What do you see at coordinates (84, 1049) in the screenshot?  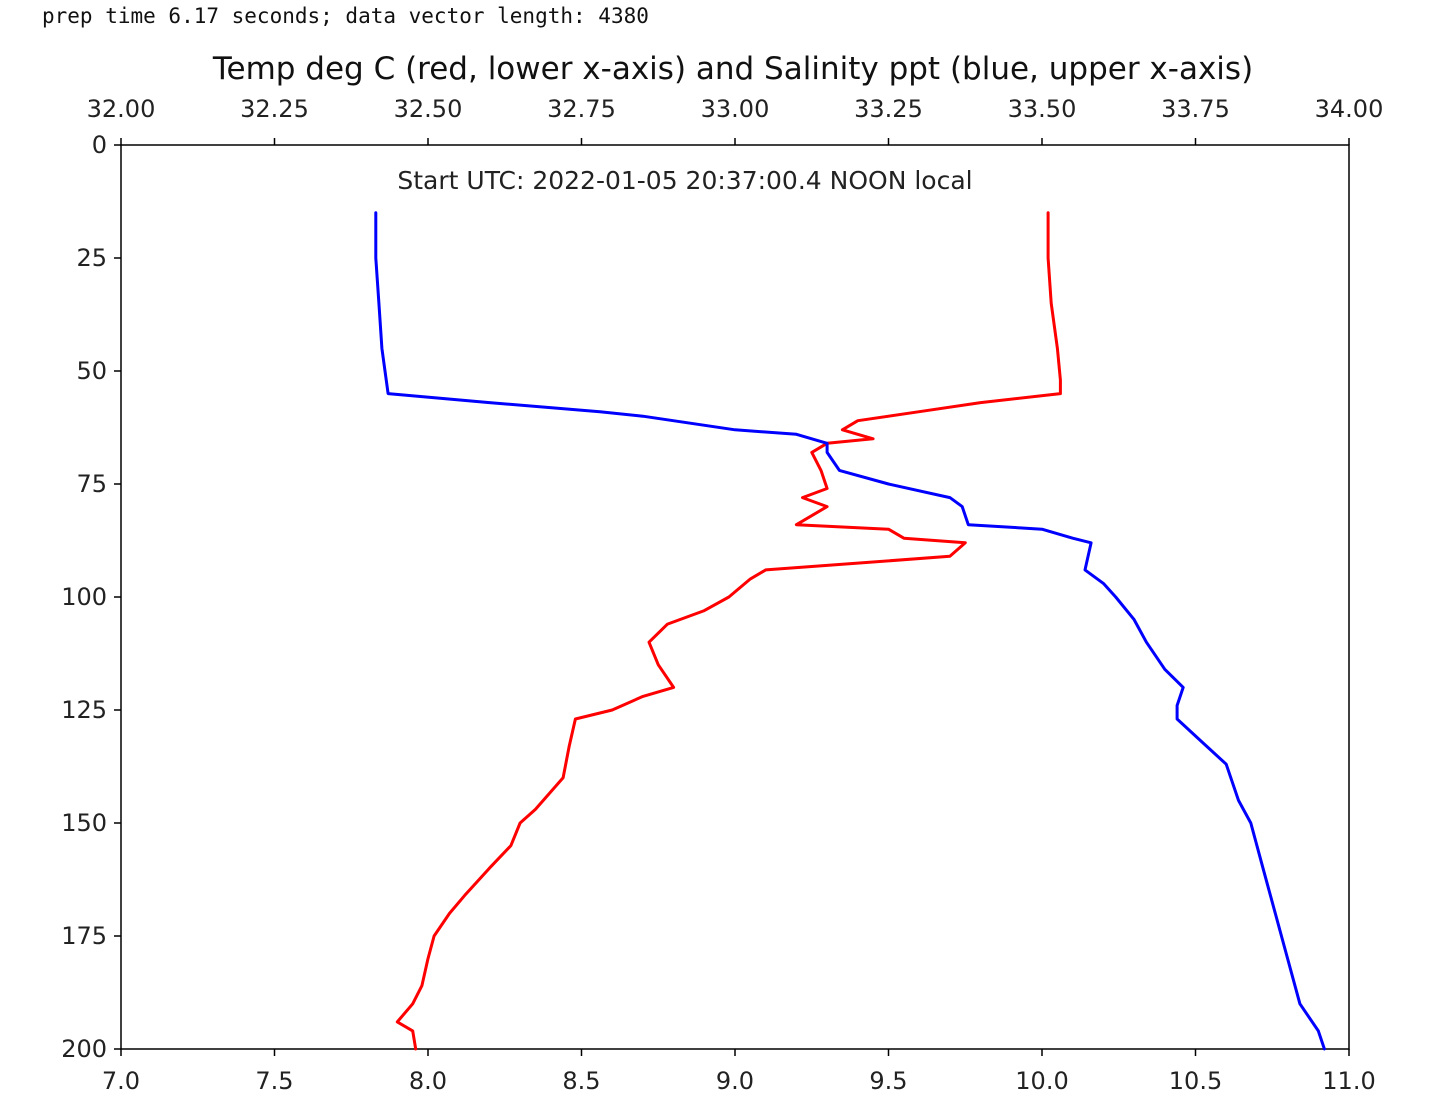 I see `y-tick-label: 200` at bounding box center [84, 1049].